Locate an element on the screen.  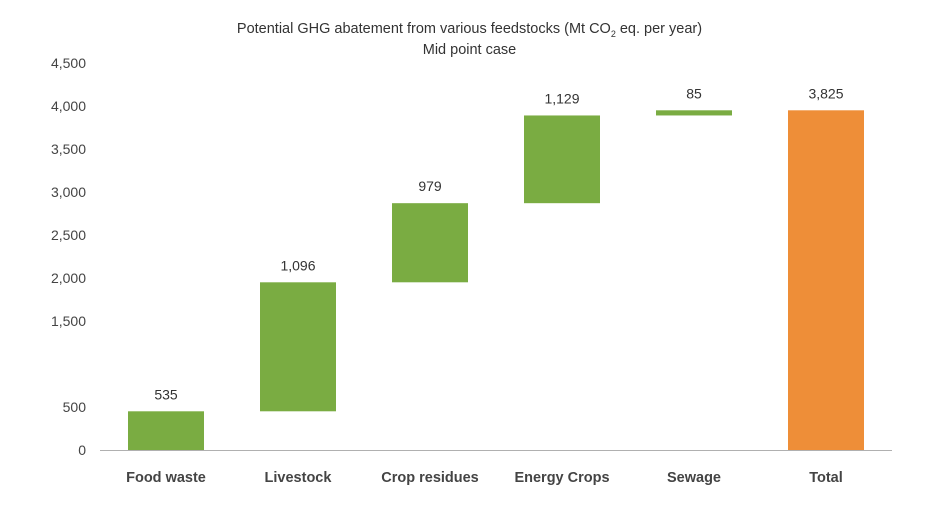
data-label: 85 is located at coordinates (694, 93).